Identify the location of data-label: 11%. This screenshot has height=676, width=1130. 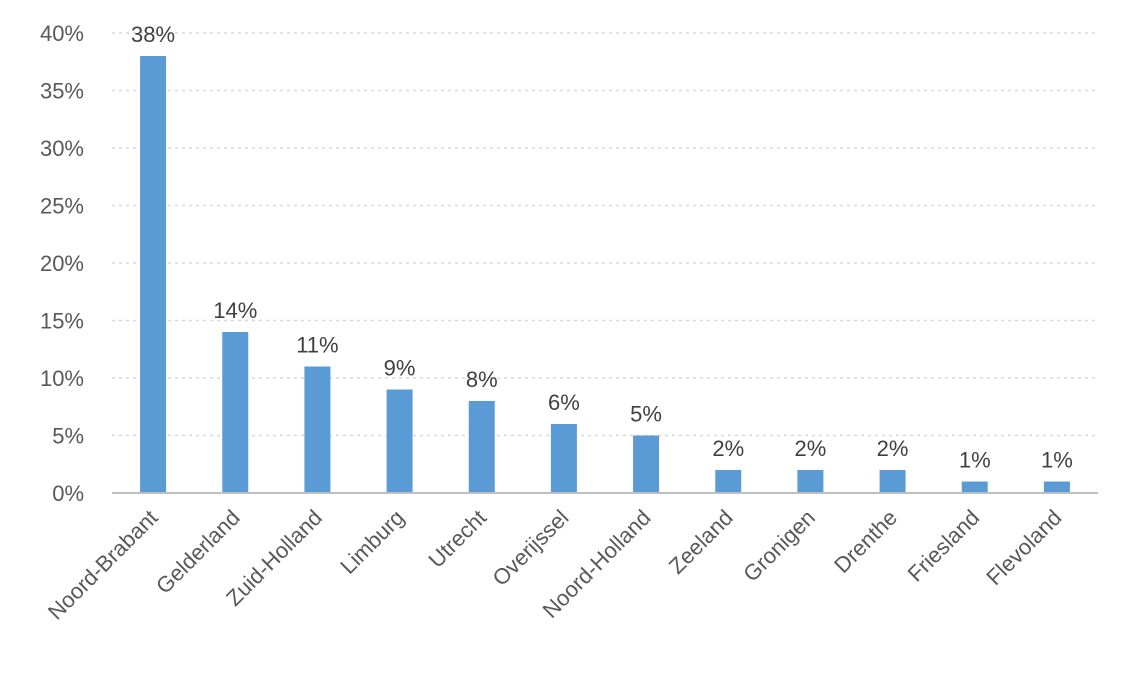
(317, 345).